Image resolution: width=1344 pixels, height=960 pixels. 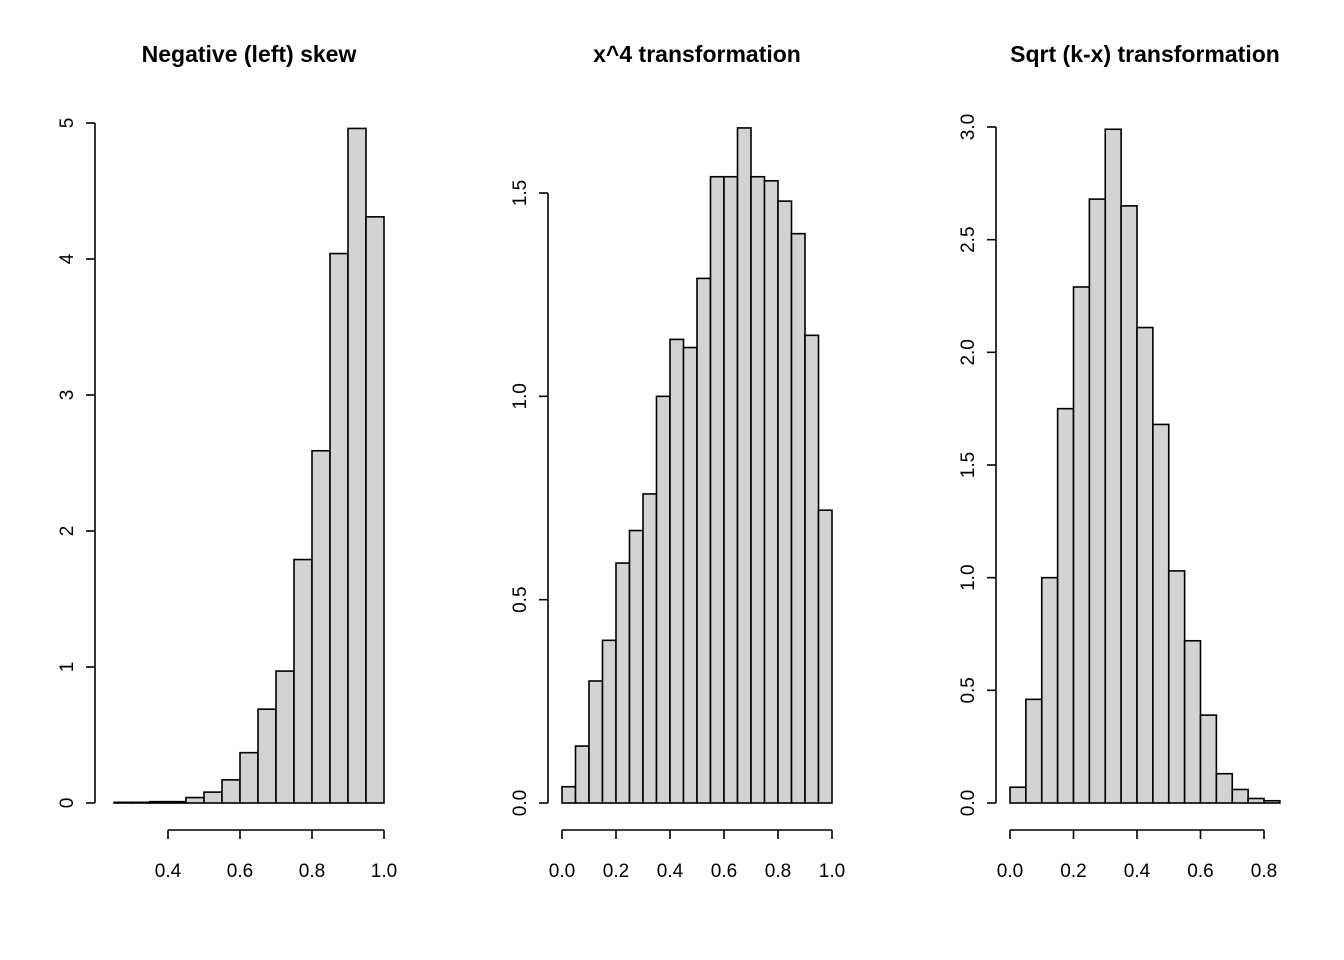 I want to click on x-axis: 0.0 0.2 0.4 0.6 0.8, so click(x=1137, y=855).